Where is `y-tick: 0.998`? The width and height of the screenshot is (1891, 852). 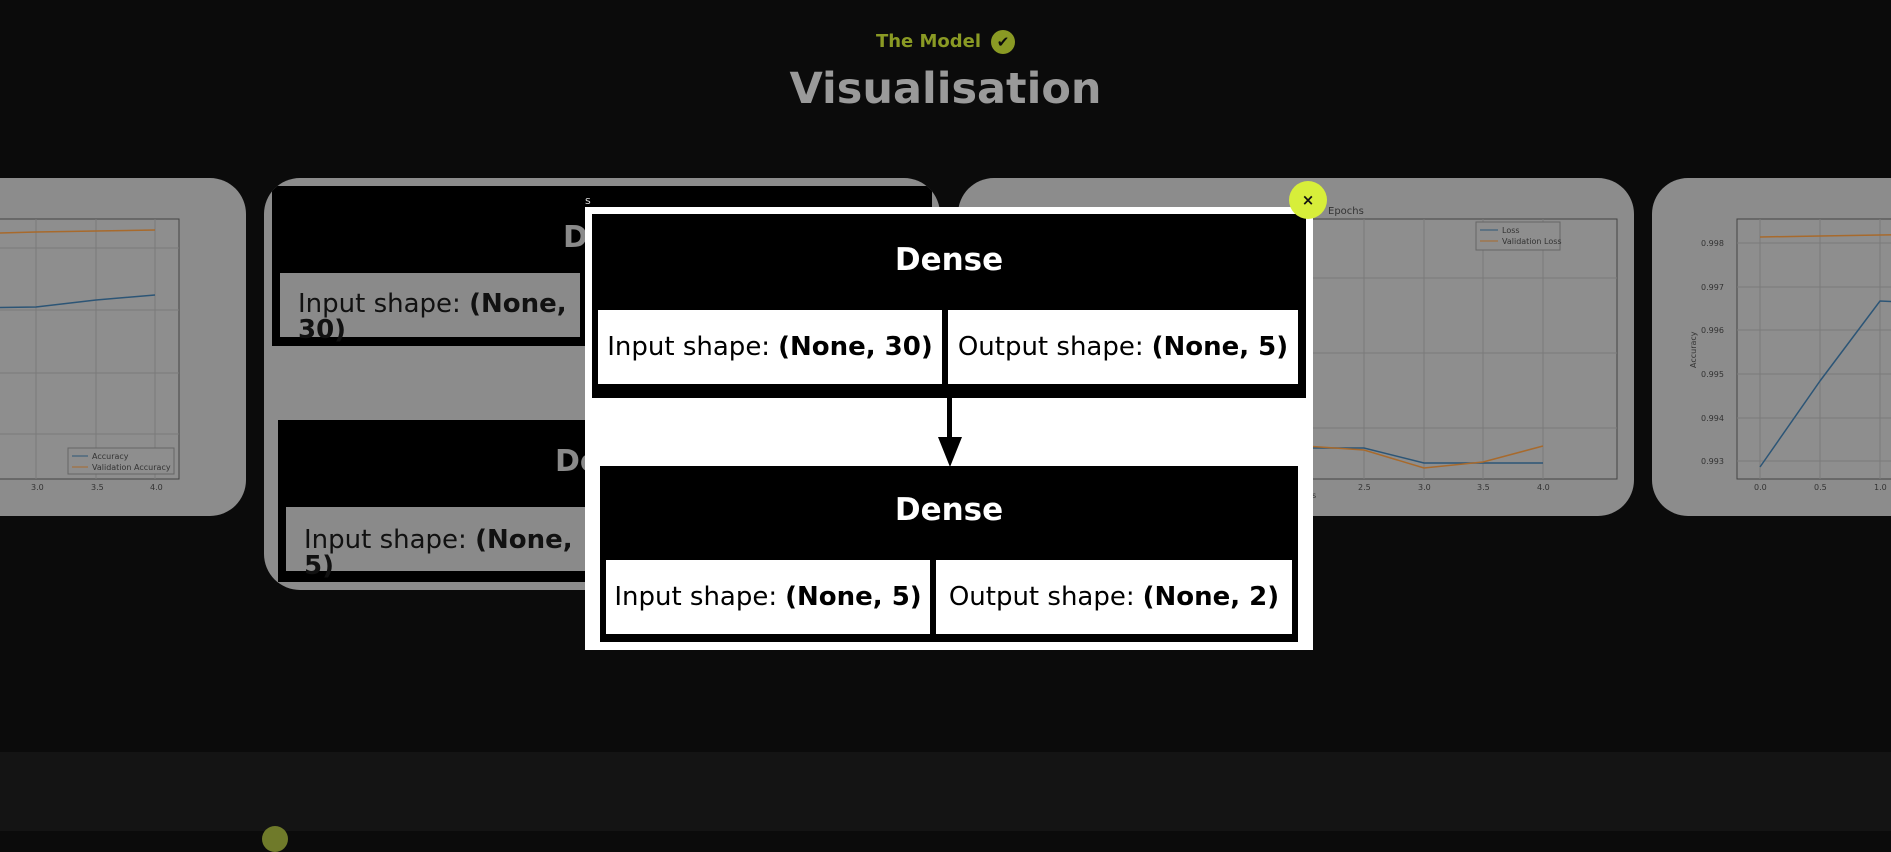 y-tick: 0.998 is located at coordinates (1712, 243).